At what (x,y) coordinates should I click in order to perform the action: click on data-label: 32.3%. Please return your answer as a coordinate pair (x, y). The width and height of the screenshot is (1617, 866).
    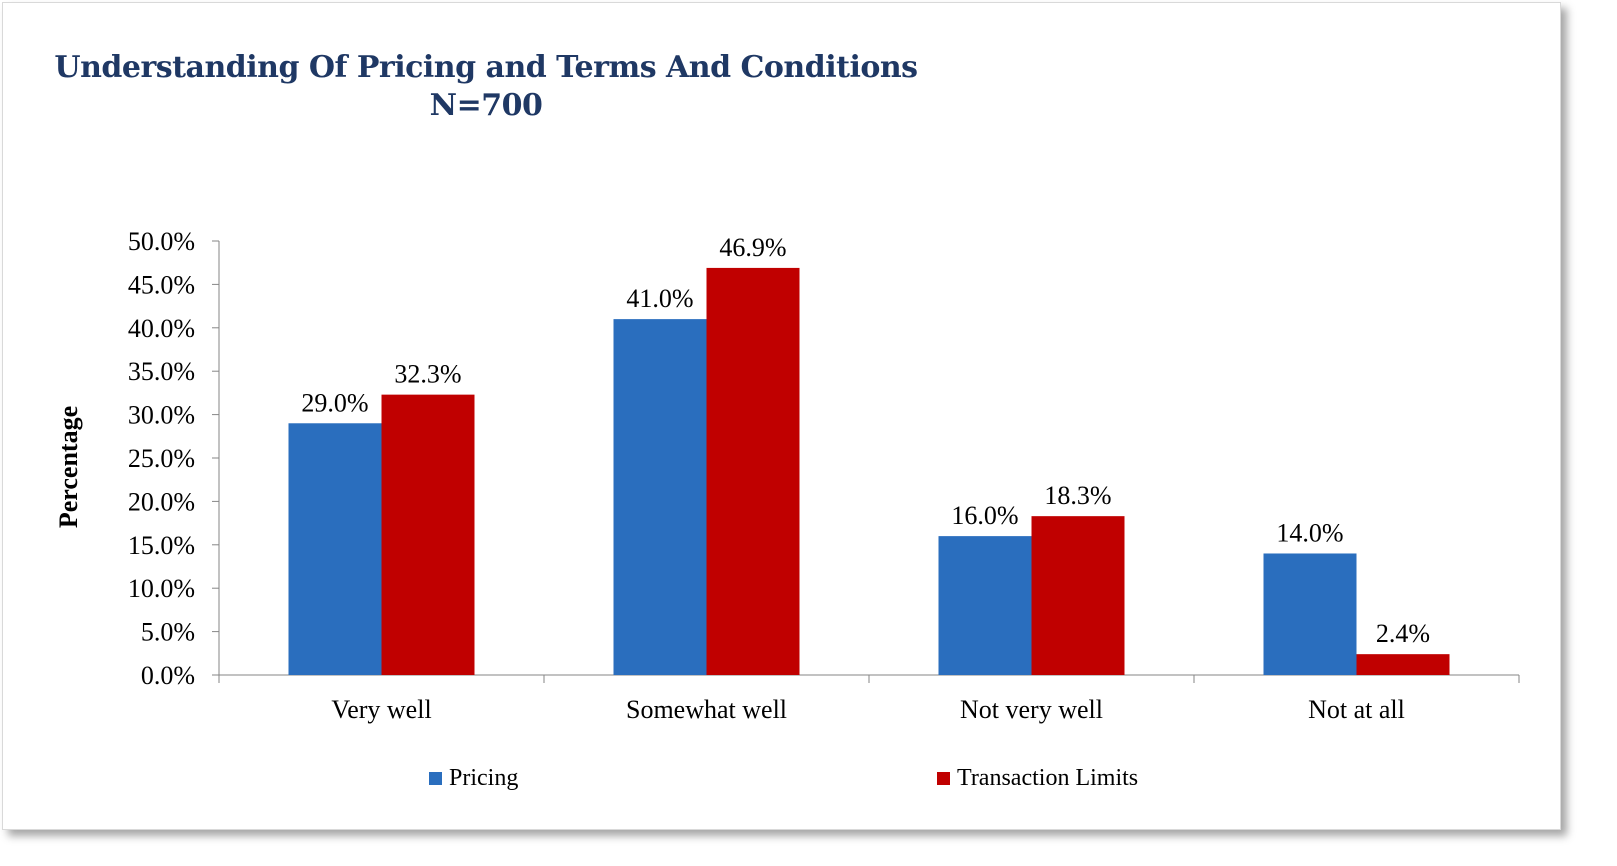
    Looking at the image, I should click on (427, 374).